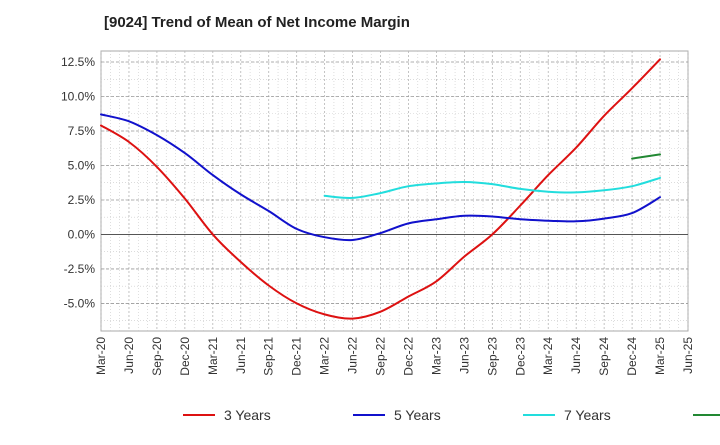  What do you see at coordinates (78, 62) in the screenshot?
I see `y-tick-label: 12.5%` at bounding box center [78, 62].